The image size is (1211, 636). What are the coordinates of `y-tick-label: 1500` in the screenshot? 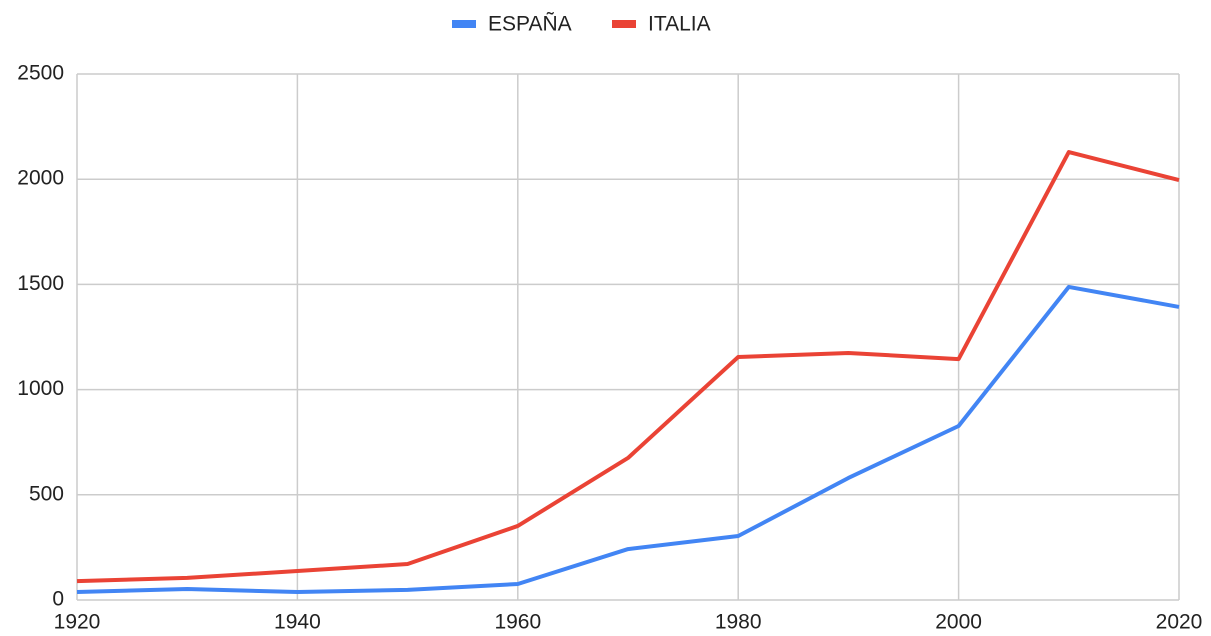 It's located at (40, 283).